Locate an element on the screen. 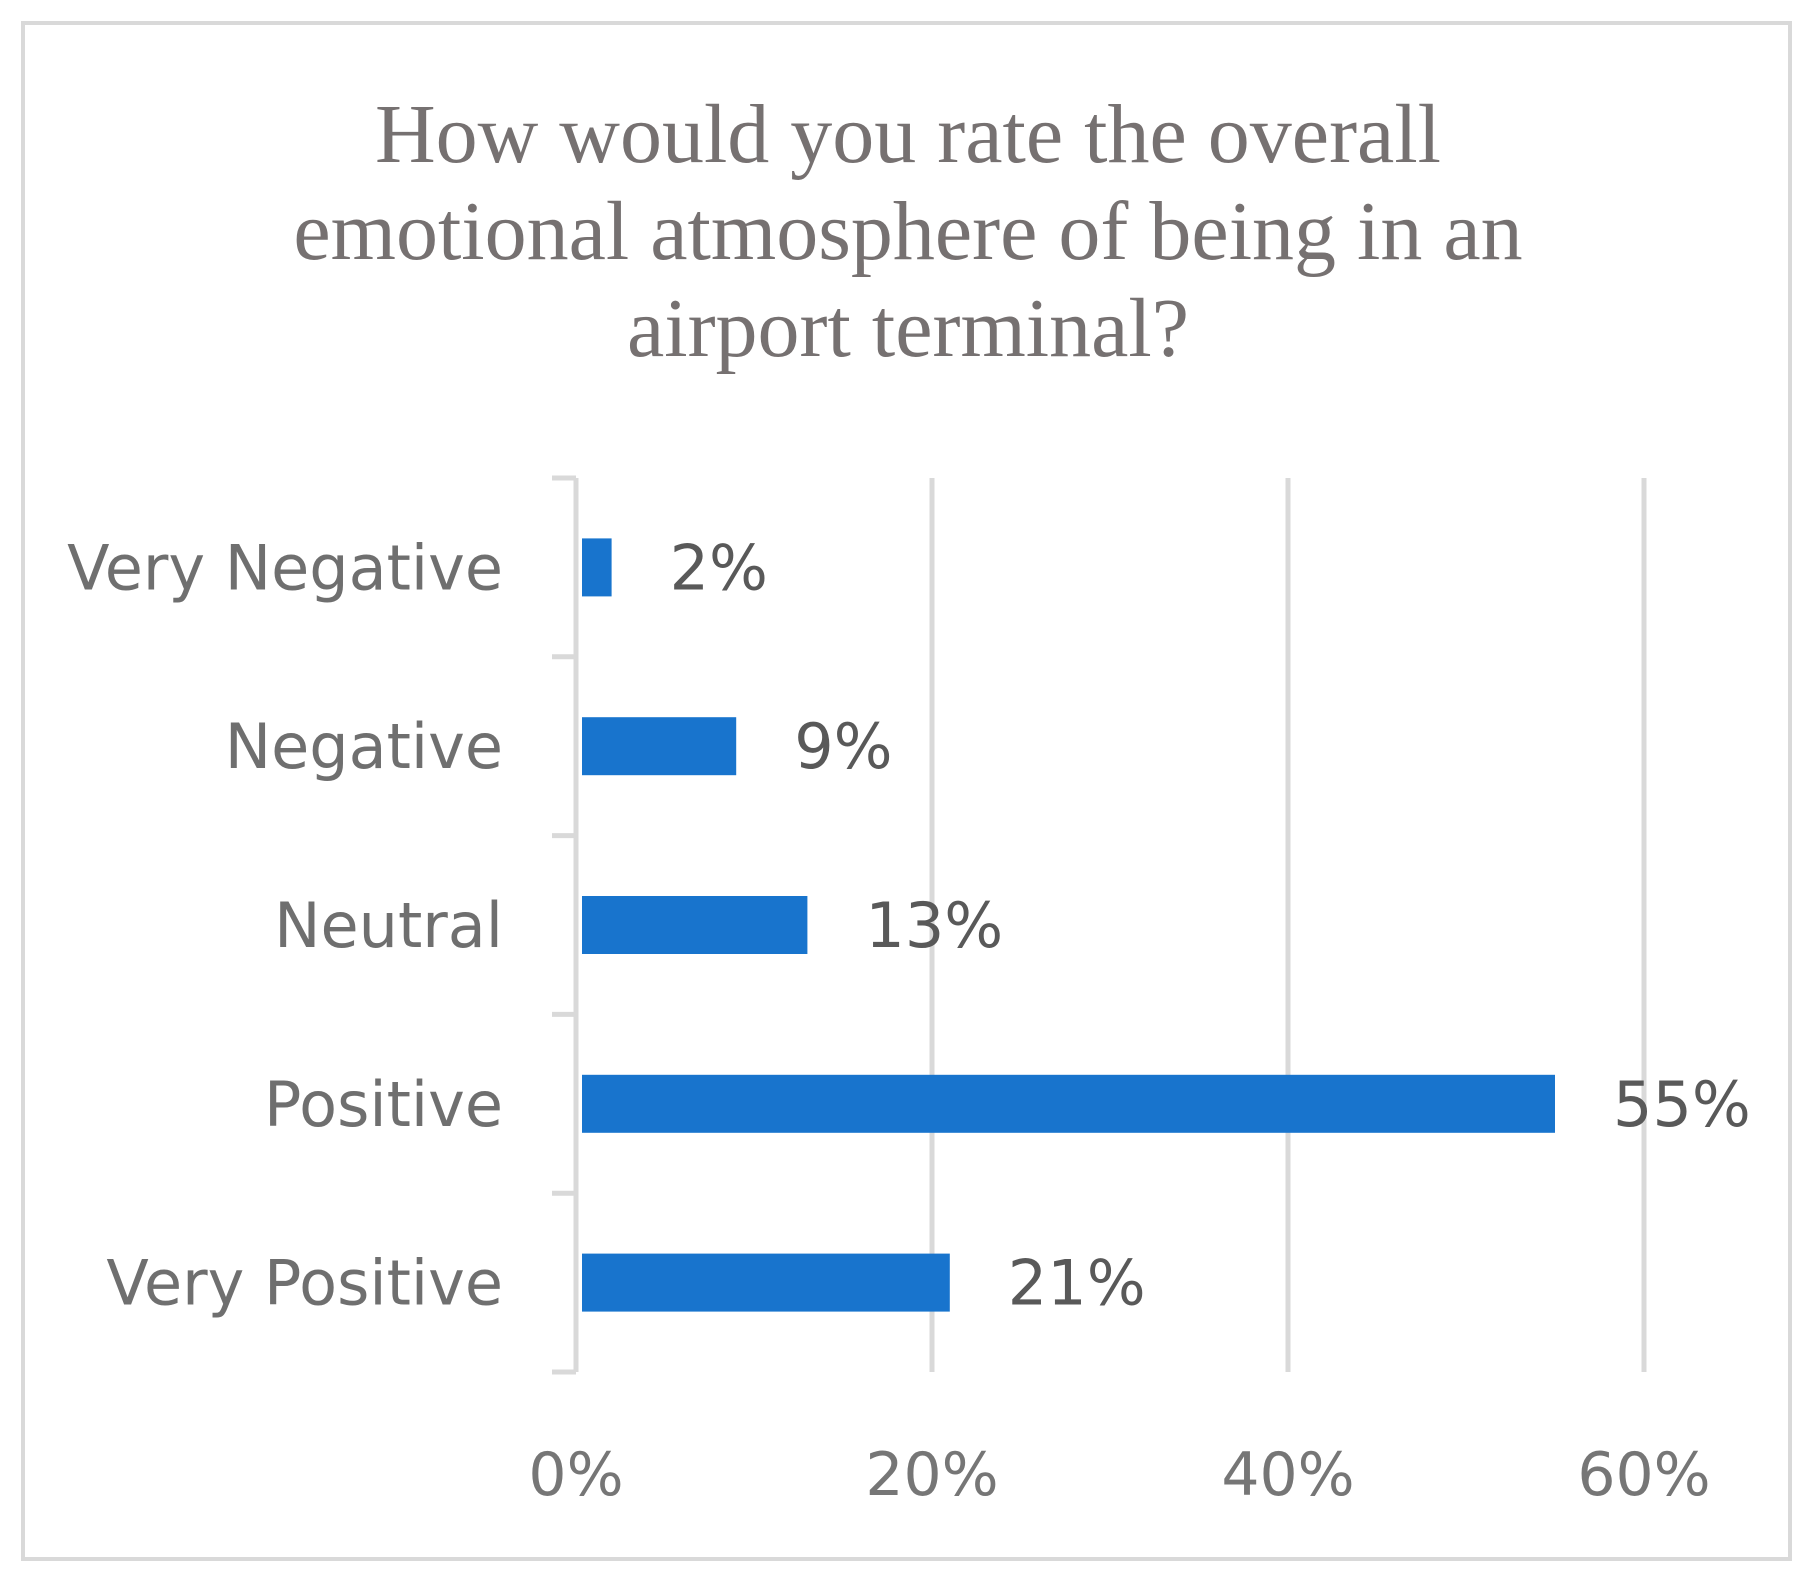  bar-negative is located at coordinates (659, 746).